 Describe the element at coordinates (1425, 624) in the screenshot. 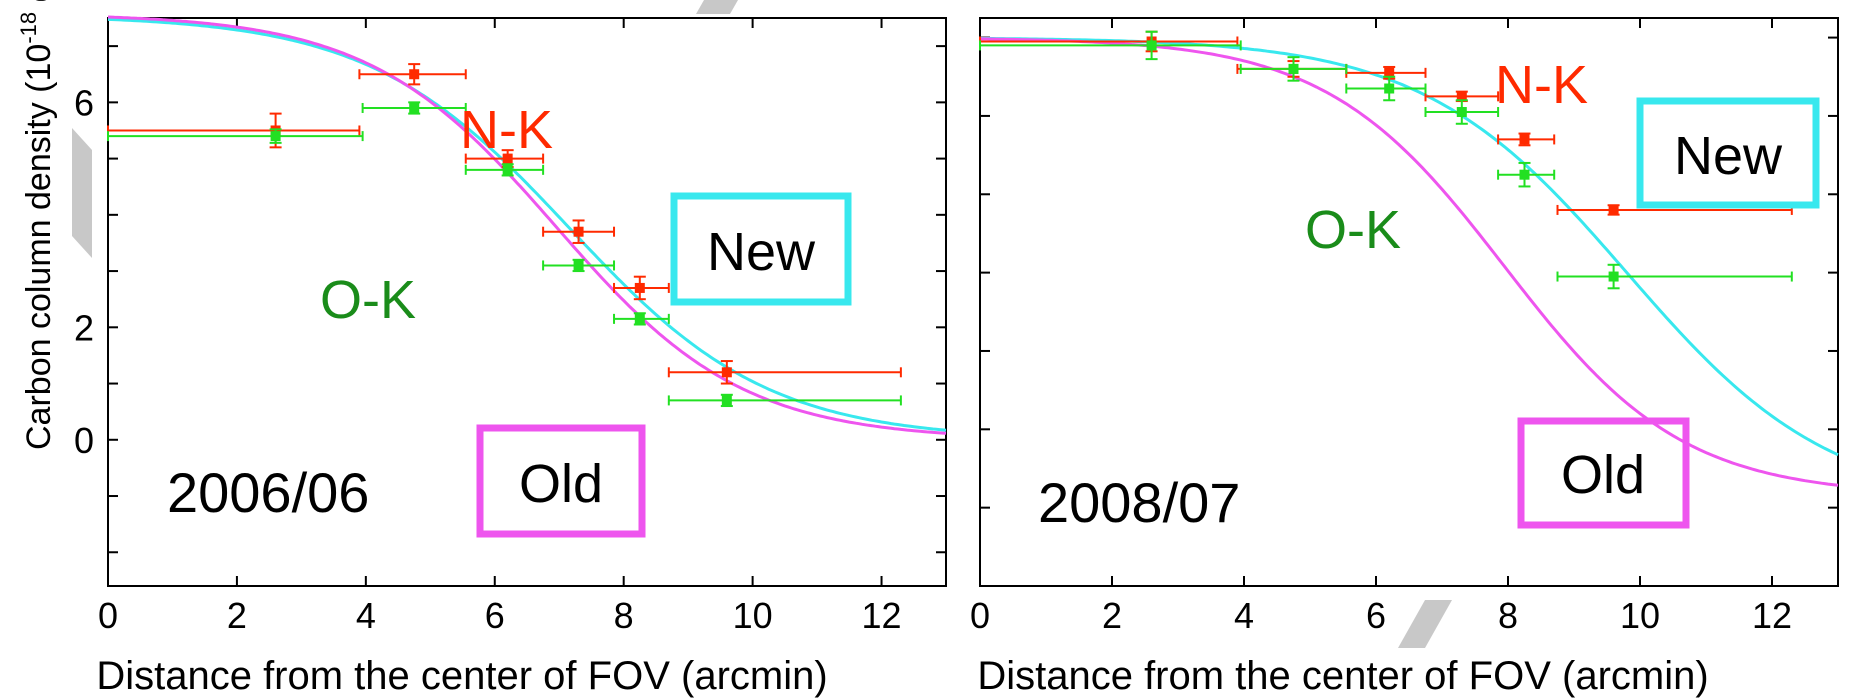

I see `scan-artifact-bottom` at that location.